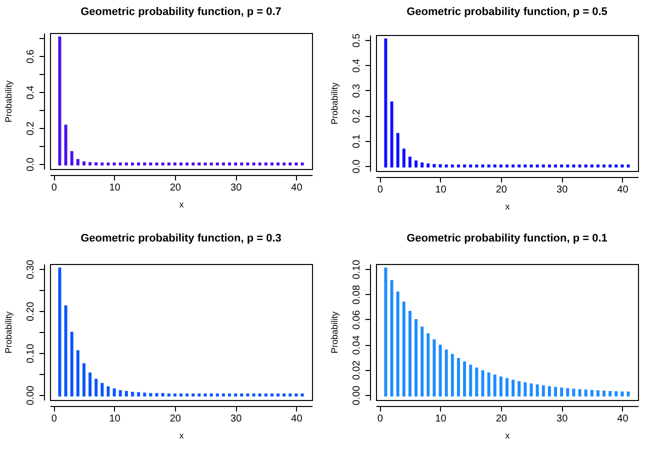 The width and height of the screenshot is (651, 452). What do you see at coordinates (357, 294) in the screenshot?
I see `y-tick-label: 0.08` at bounding box center [357, 294].